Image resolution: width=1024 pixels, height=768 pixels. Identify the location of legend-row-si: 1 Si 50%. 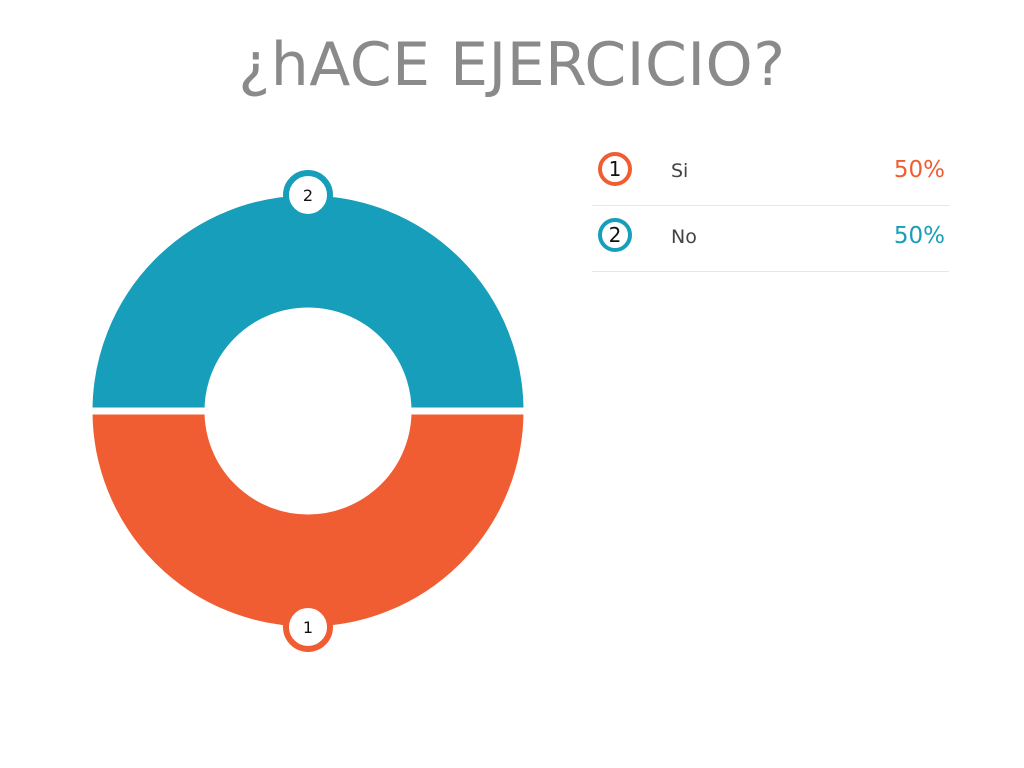
(770, 173).